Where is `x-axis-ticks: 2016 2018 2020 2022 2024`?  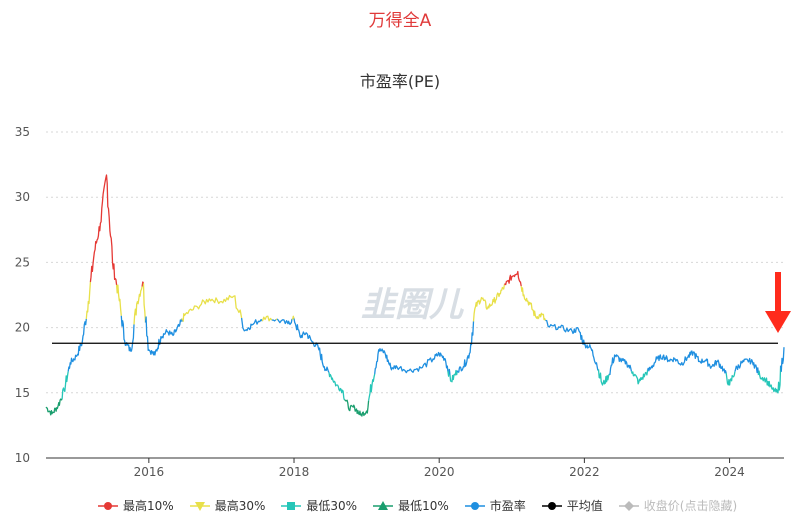 x-axis-ticks: 2016 2018 2020 2022 2024 is located at coordinates (439, 468).